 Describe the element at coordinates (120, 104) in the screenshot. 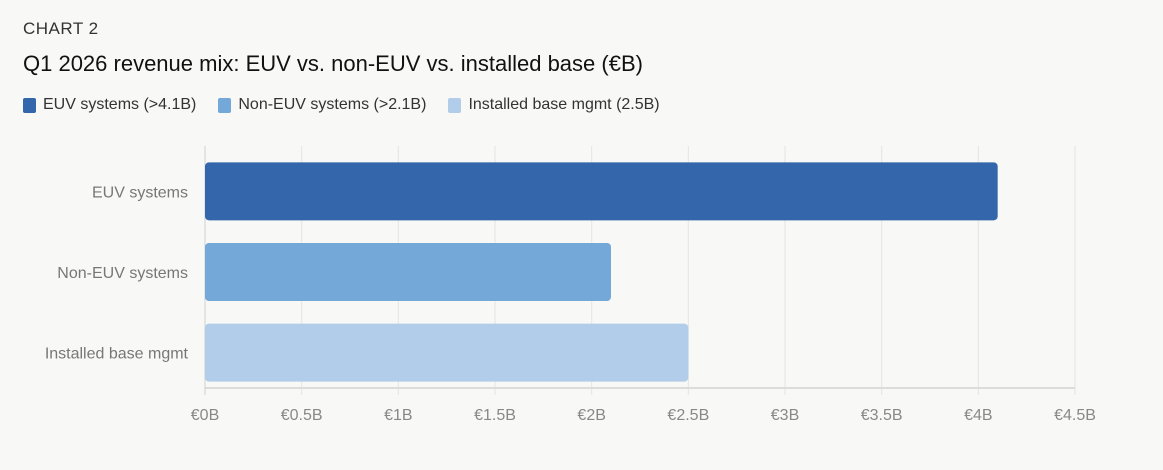

I see `legend-label: EUV systems (>4.1B)` at that location.